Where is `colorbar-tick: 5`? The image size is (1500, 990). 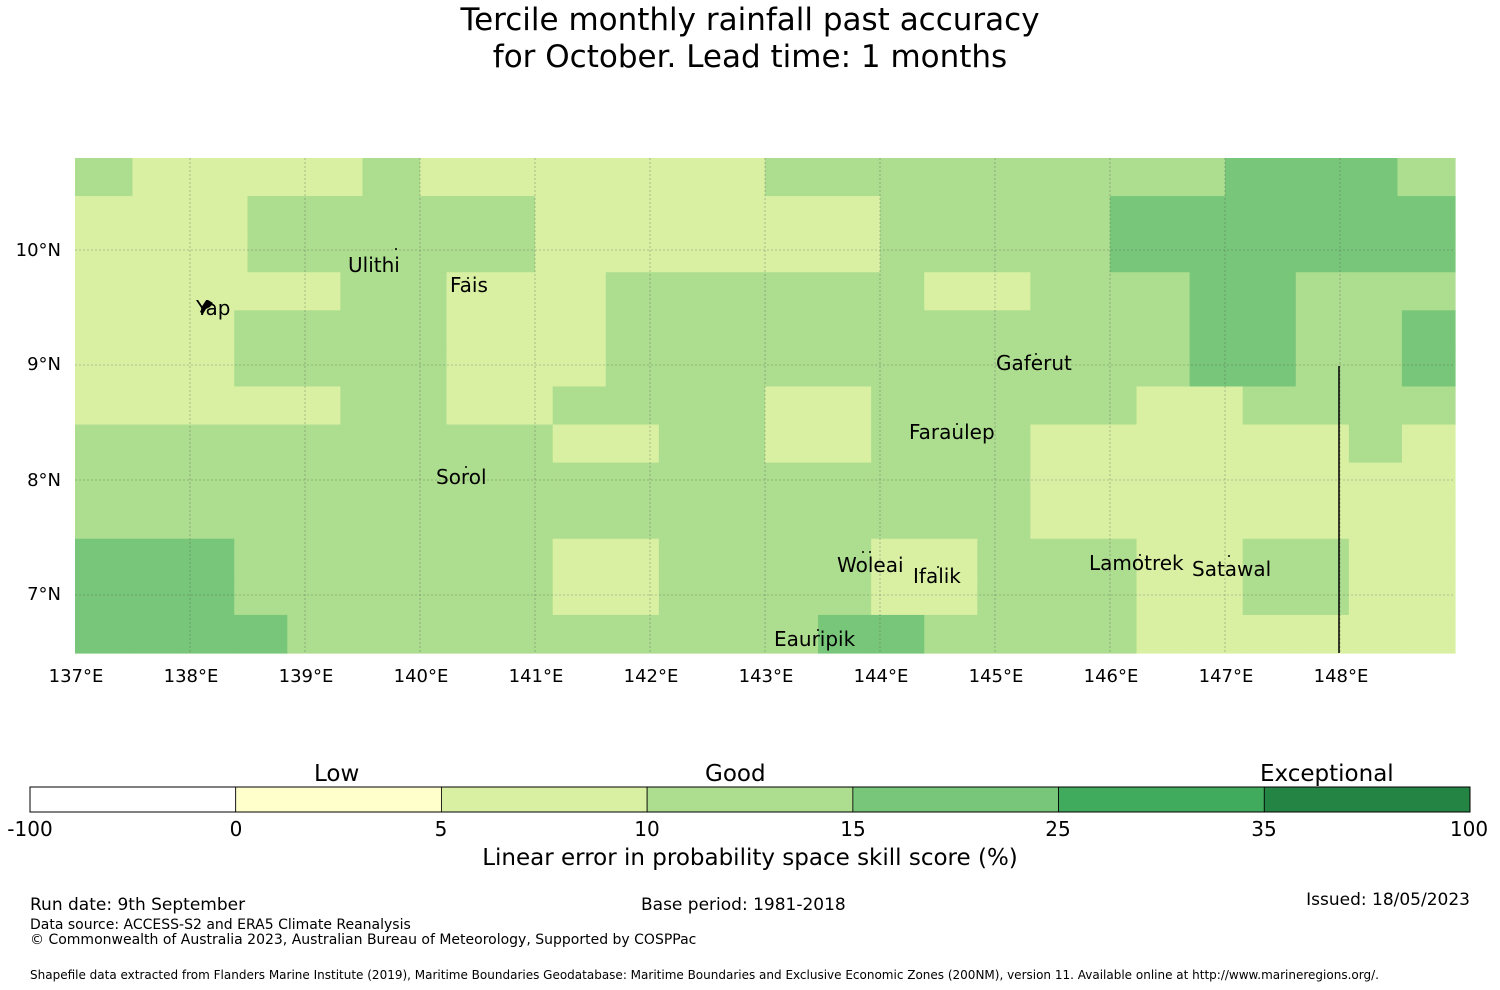
colorbar-tick: 5 is located at coordinates (441, 829).